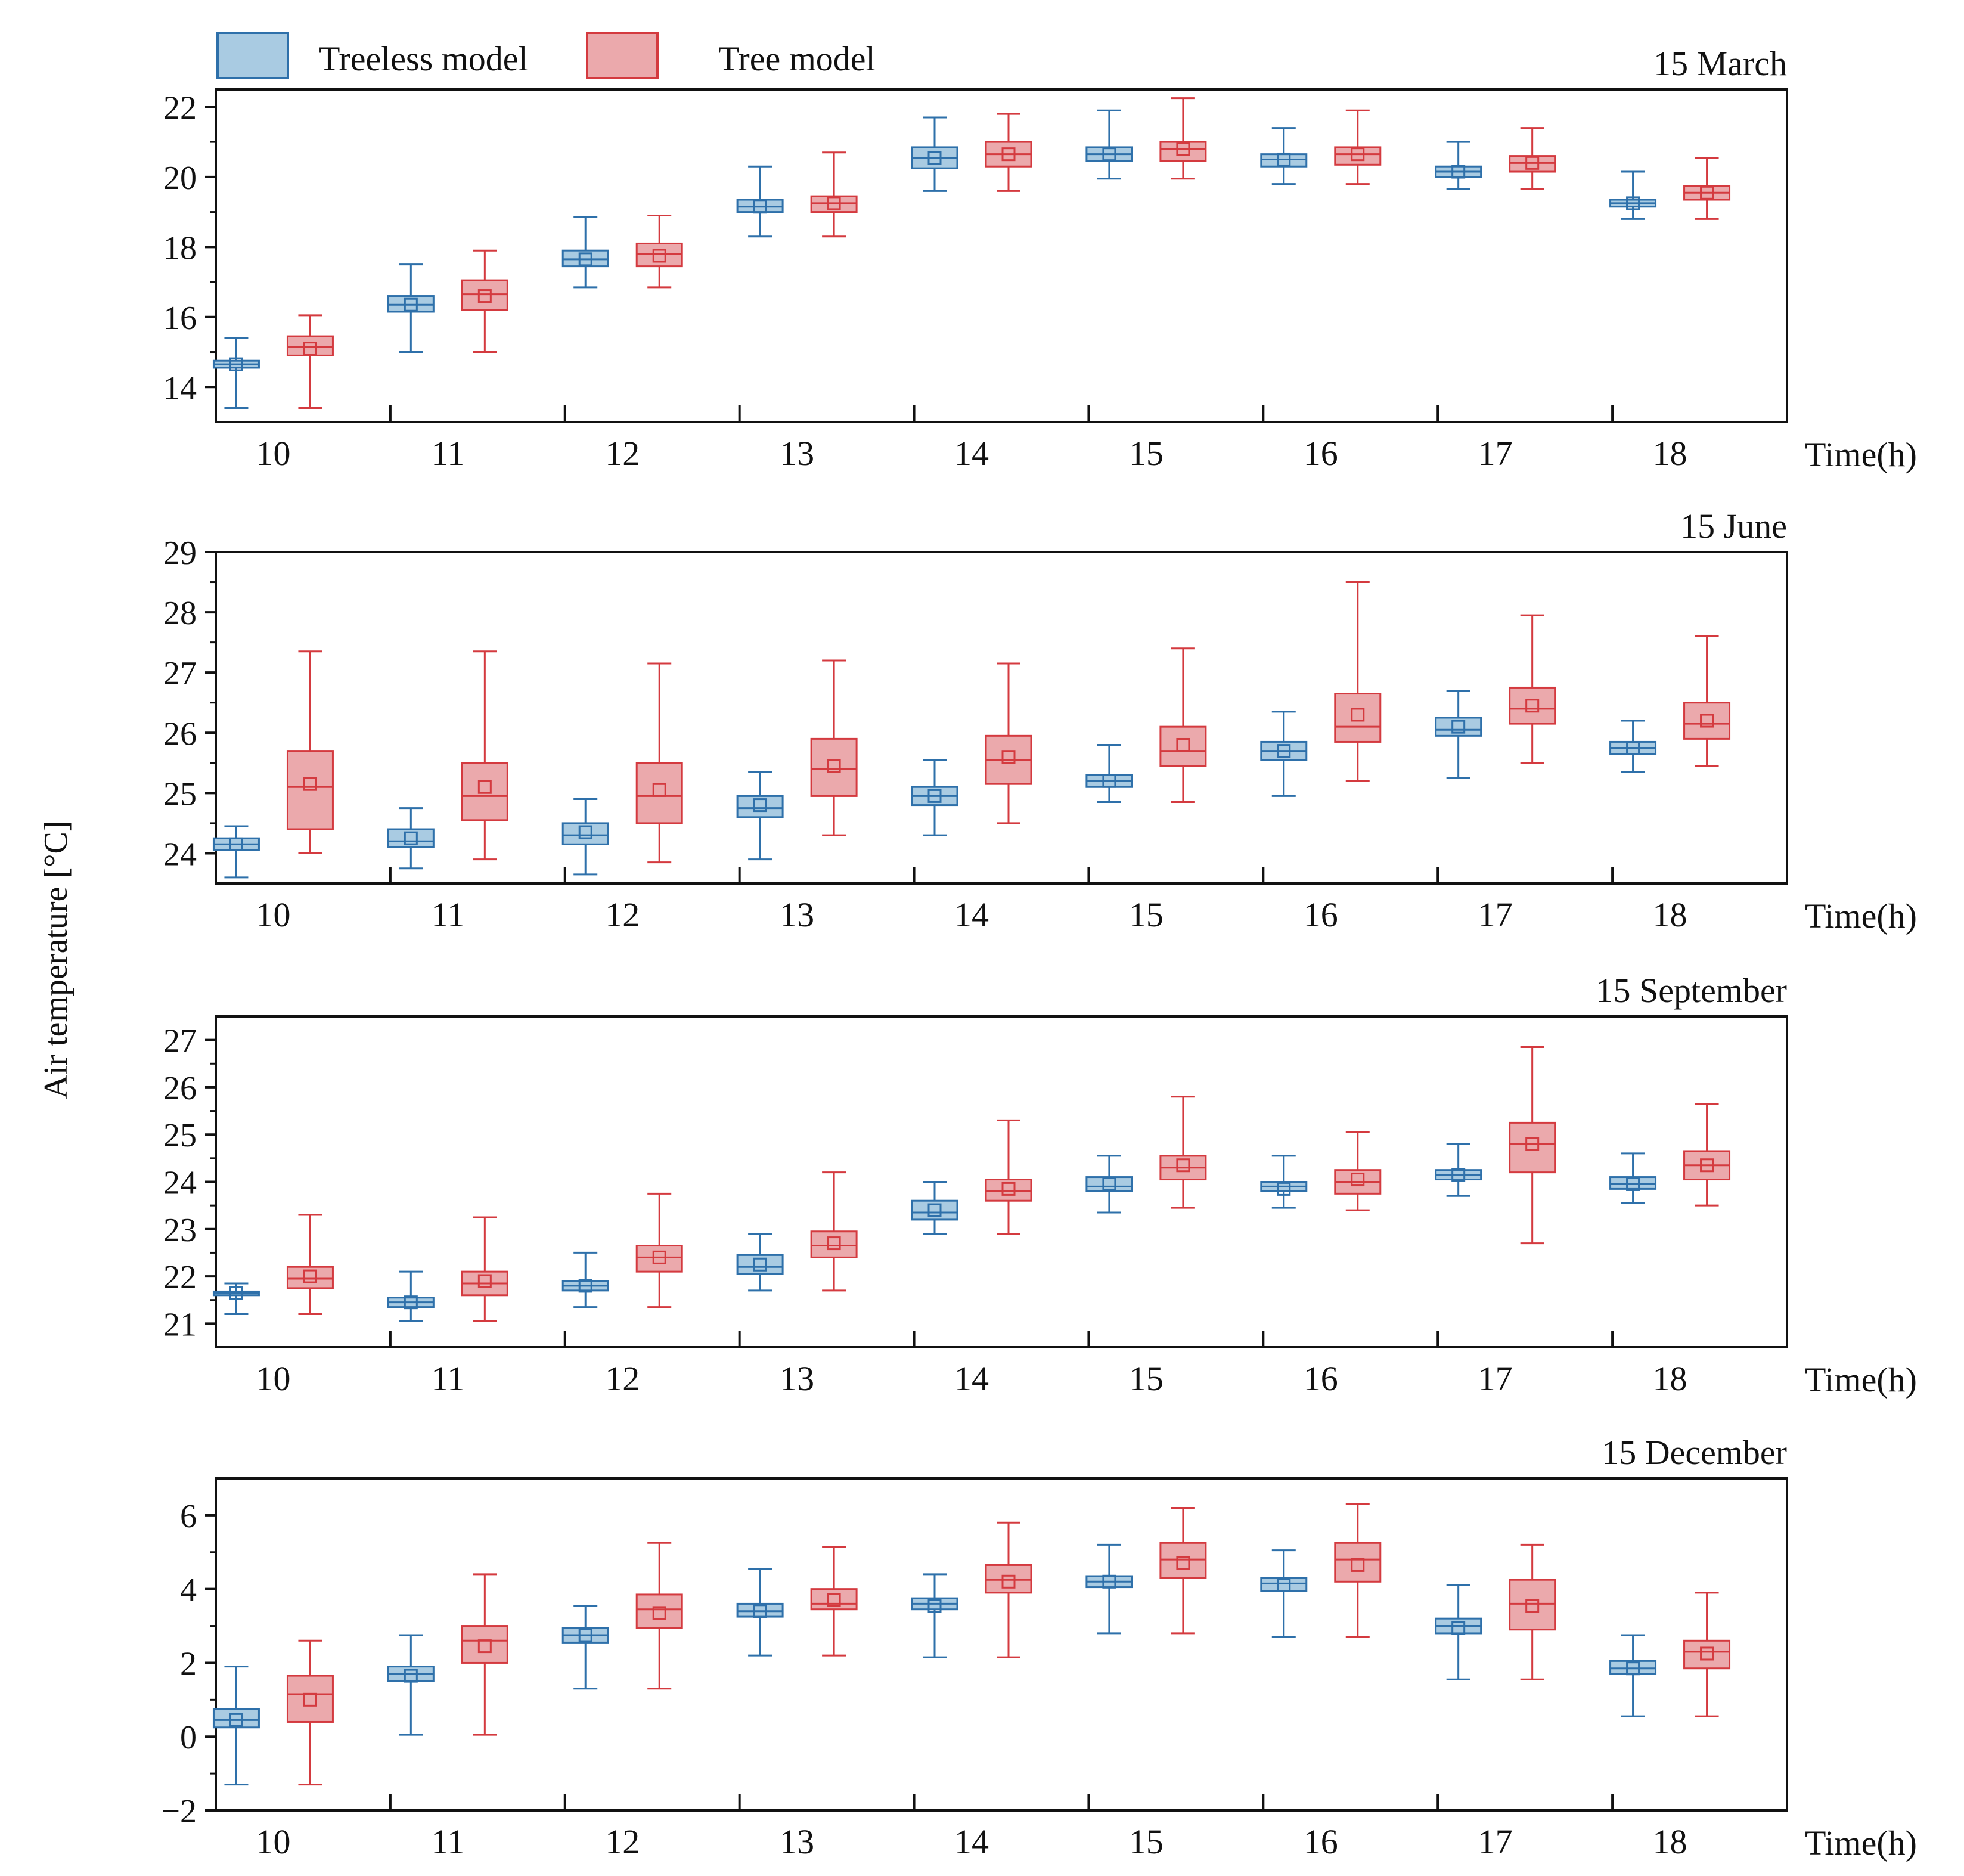  What do you see at coordinates (797, 58) in the screenshot?
I see `legend-label-tree: Tree model` at bounding box center [797, 58].